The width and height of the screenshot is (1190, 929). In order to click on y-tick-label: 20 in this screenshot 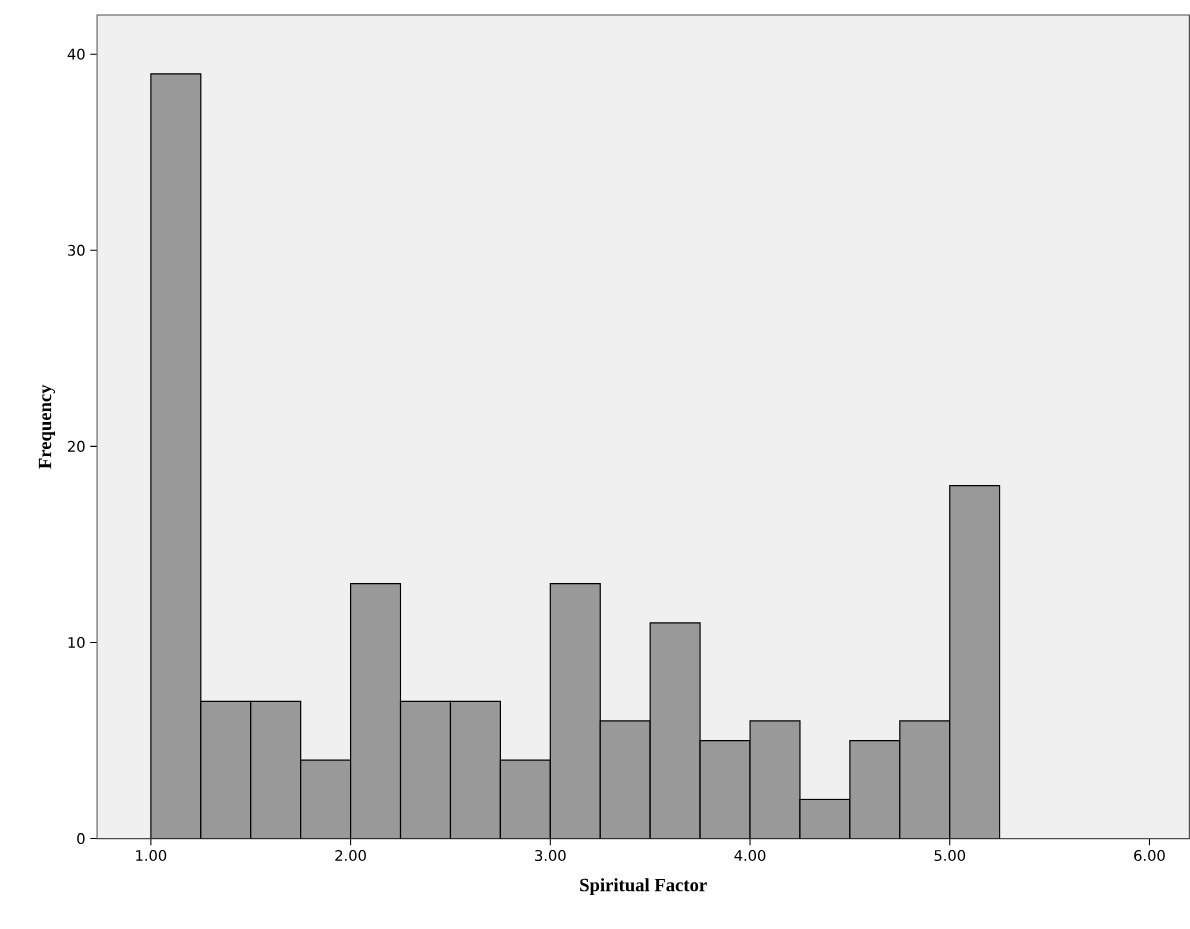, I will do `click(76, 447)`.